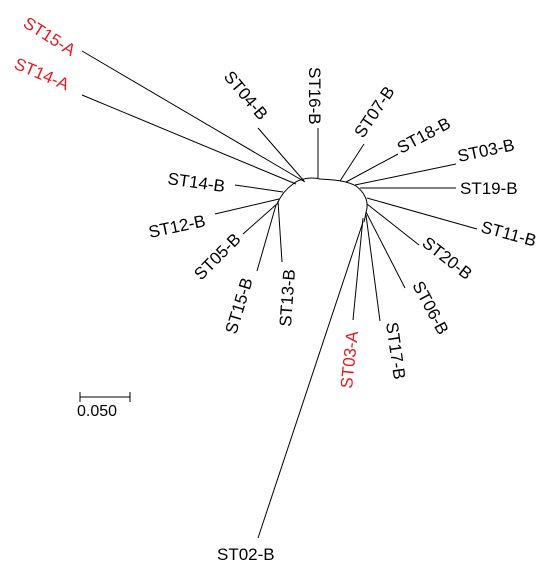 This screenshot has height=566, width=544. Describe the element at coordinates (239, 305) in the screenshot. I see `leaf-label-st15b: ST15-B` at that location.